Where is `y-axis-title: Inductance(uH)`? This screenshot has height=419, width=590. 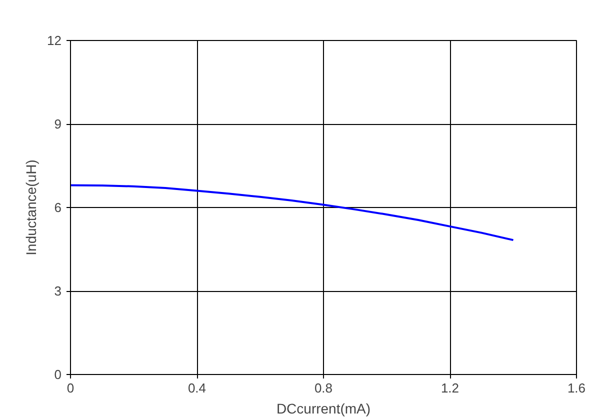
y-axis-title: Inductance(uH) is located at coordinates (31, 208).